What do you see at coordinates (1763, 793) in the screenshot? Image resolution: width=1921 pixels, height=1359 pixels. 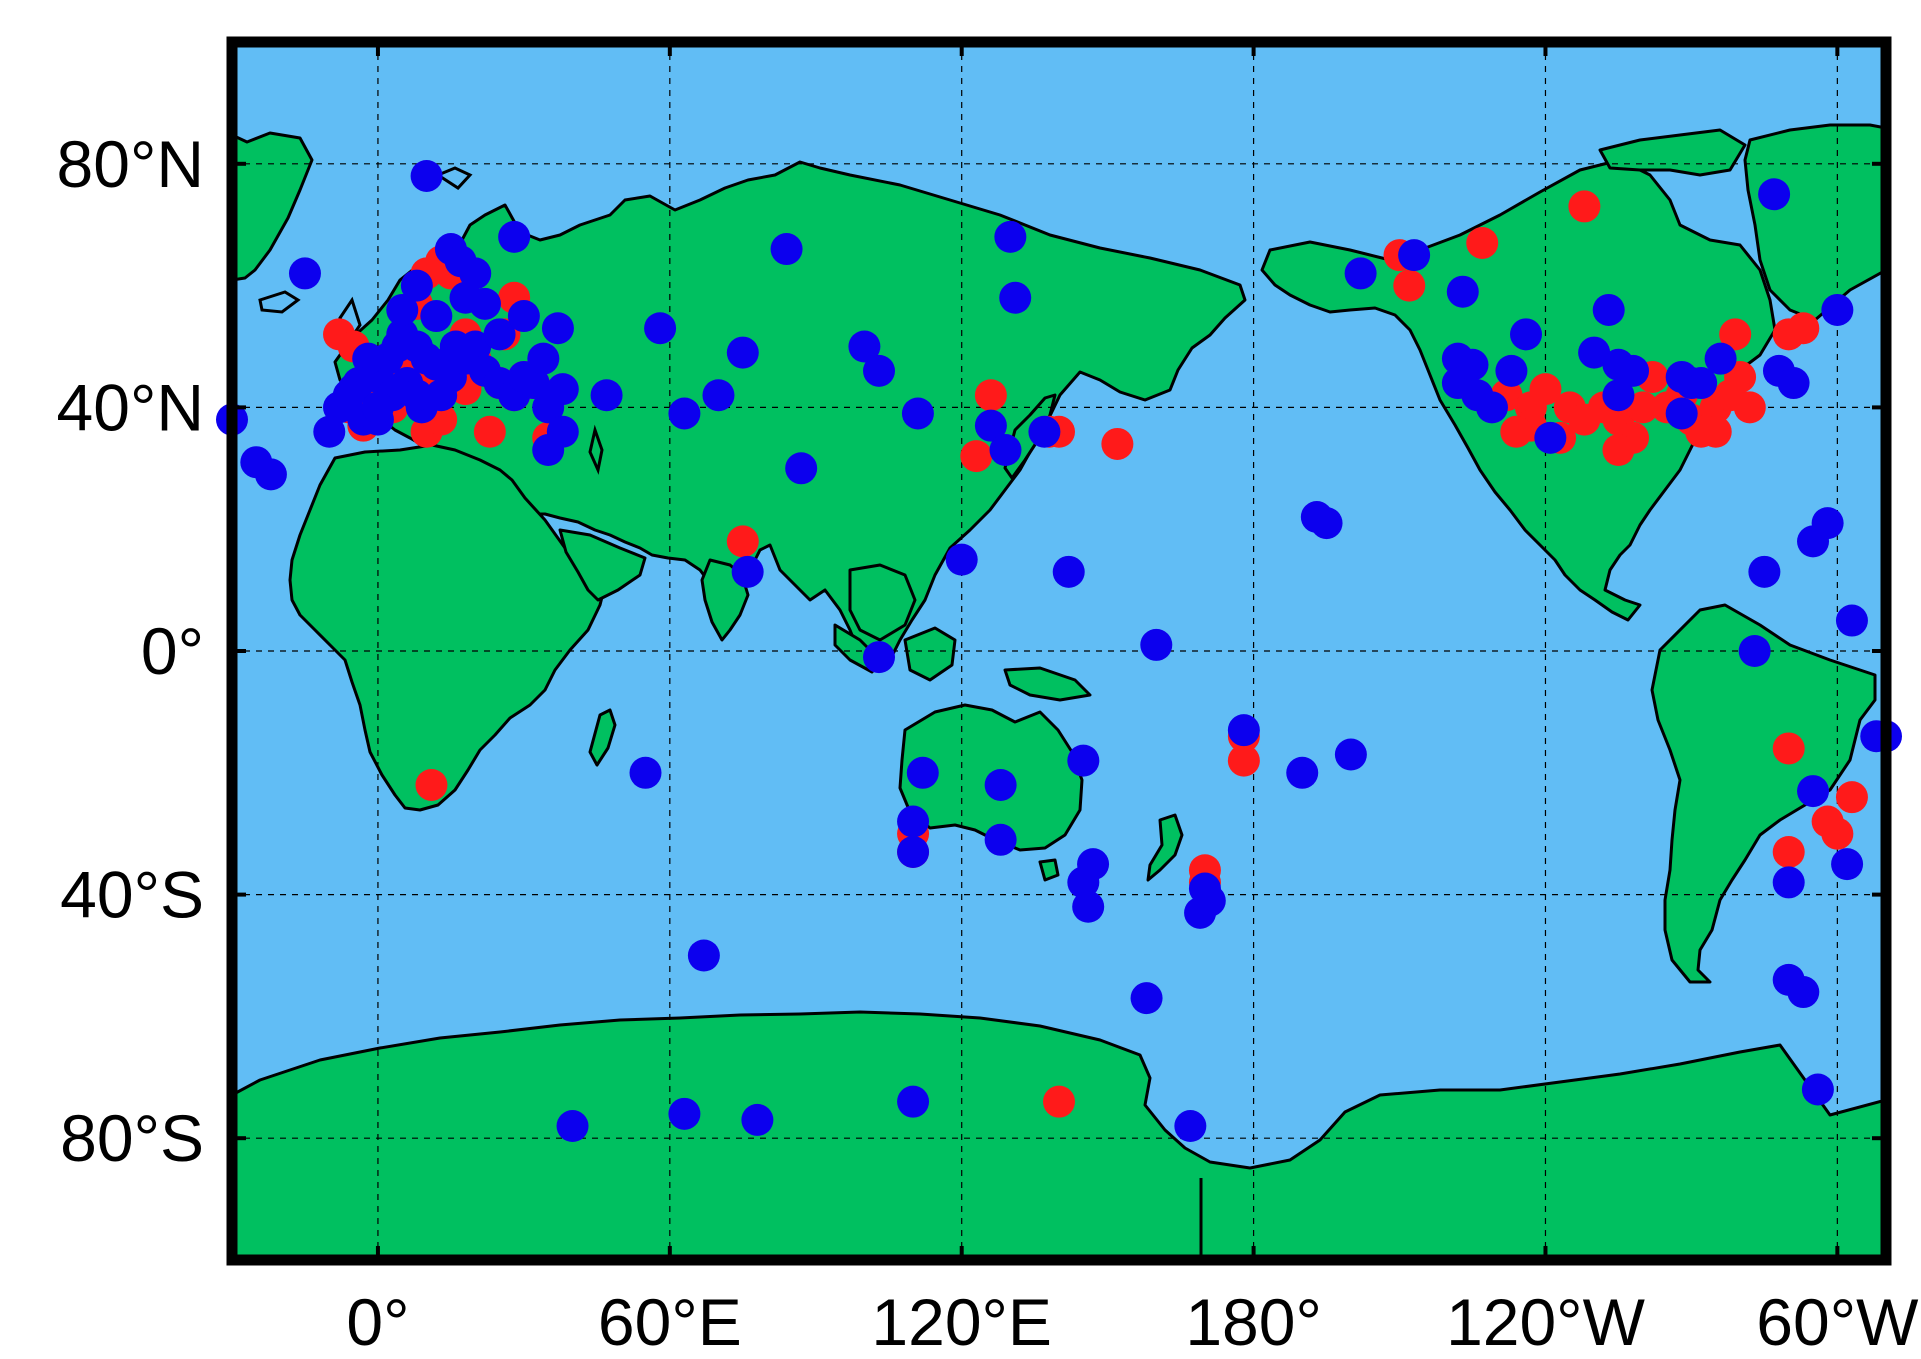 I see `south-america` at bounding box center [1763, 793].